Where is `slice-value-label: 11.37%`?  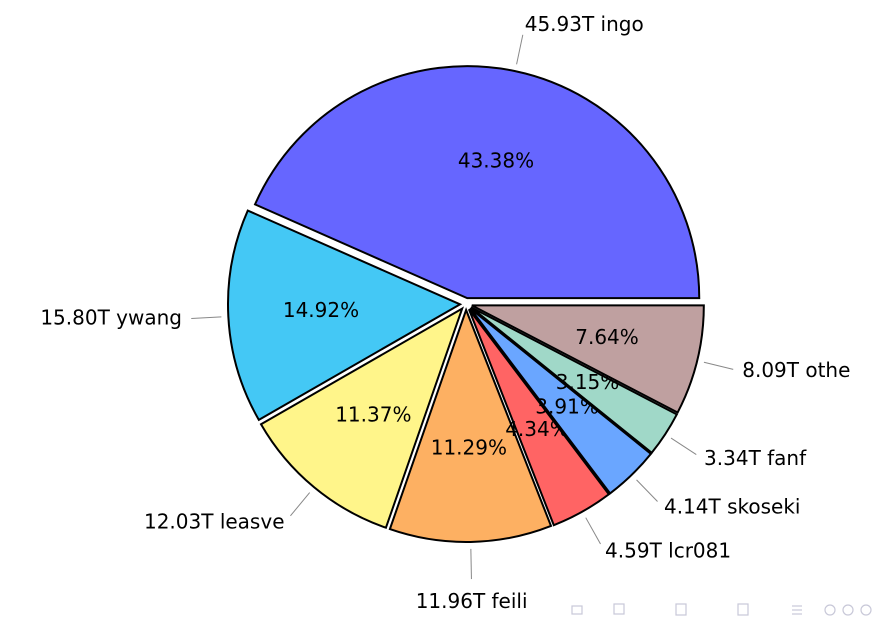
slice-value-label: 11.37% is located at coordinates (373, 414).